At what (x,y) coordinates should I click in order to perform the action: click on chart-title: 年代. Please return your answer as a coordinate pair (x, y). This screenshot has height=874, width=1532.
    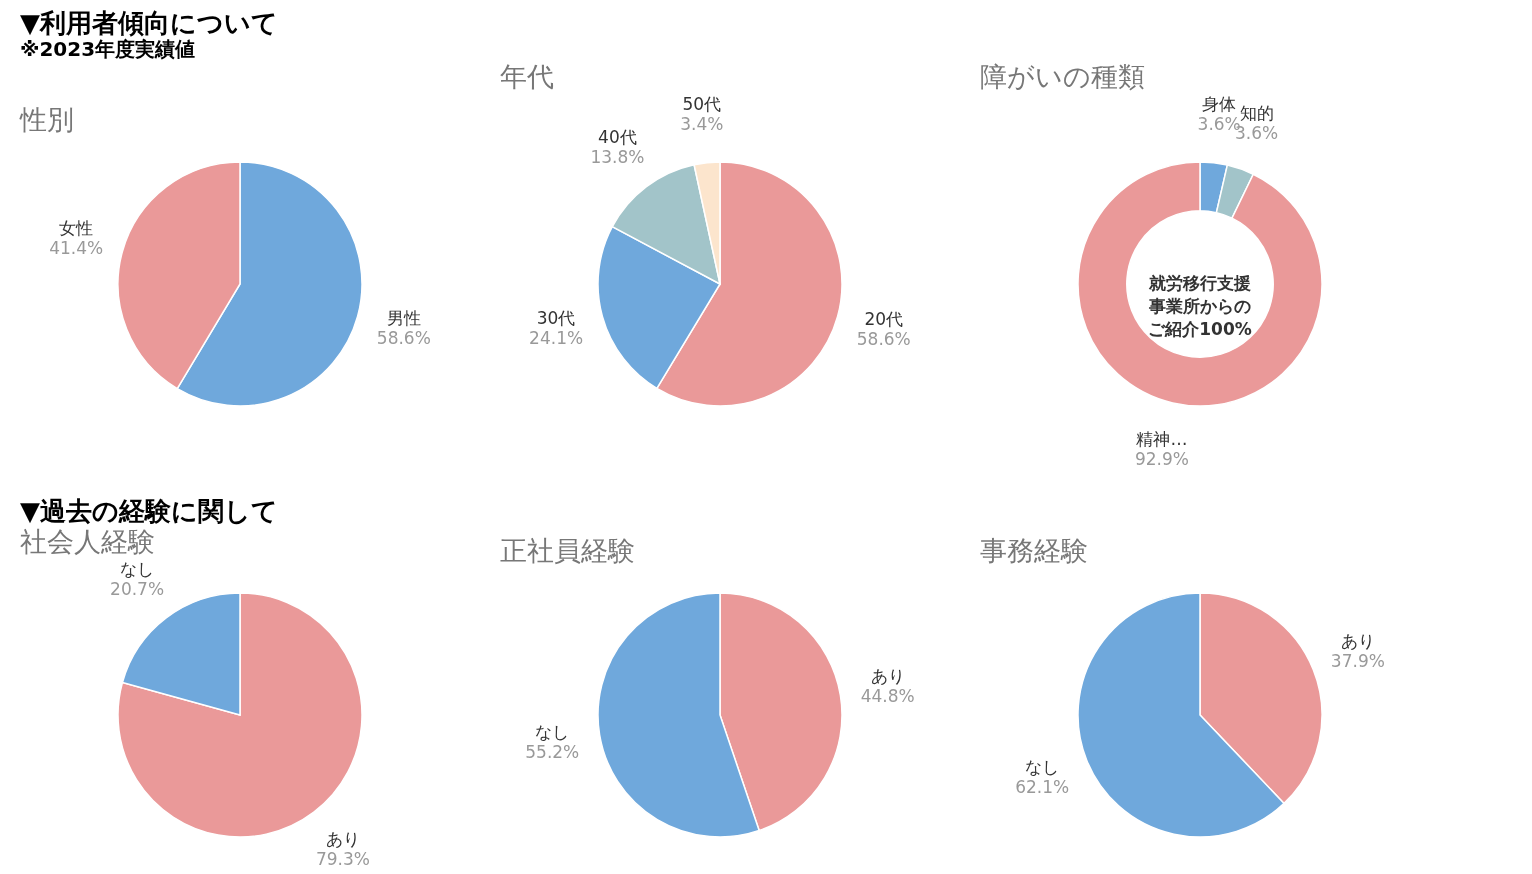
    Looking at the image, I should click on (527, 76).